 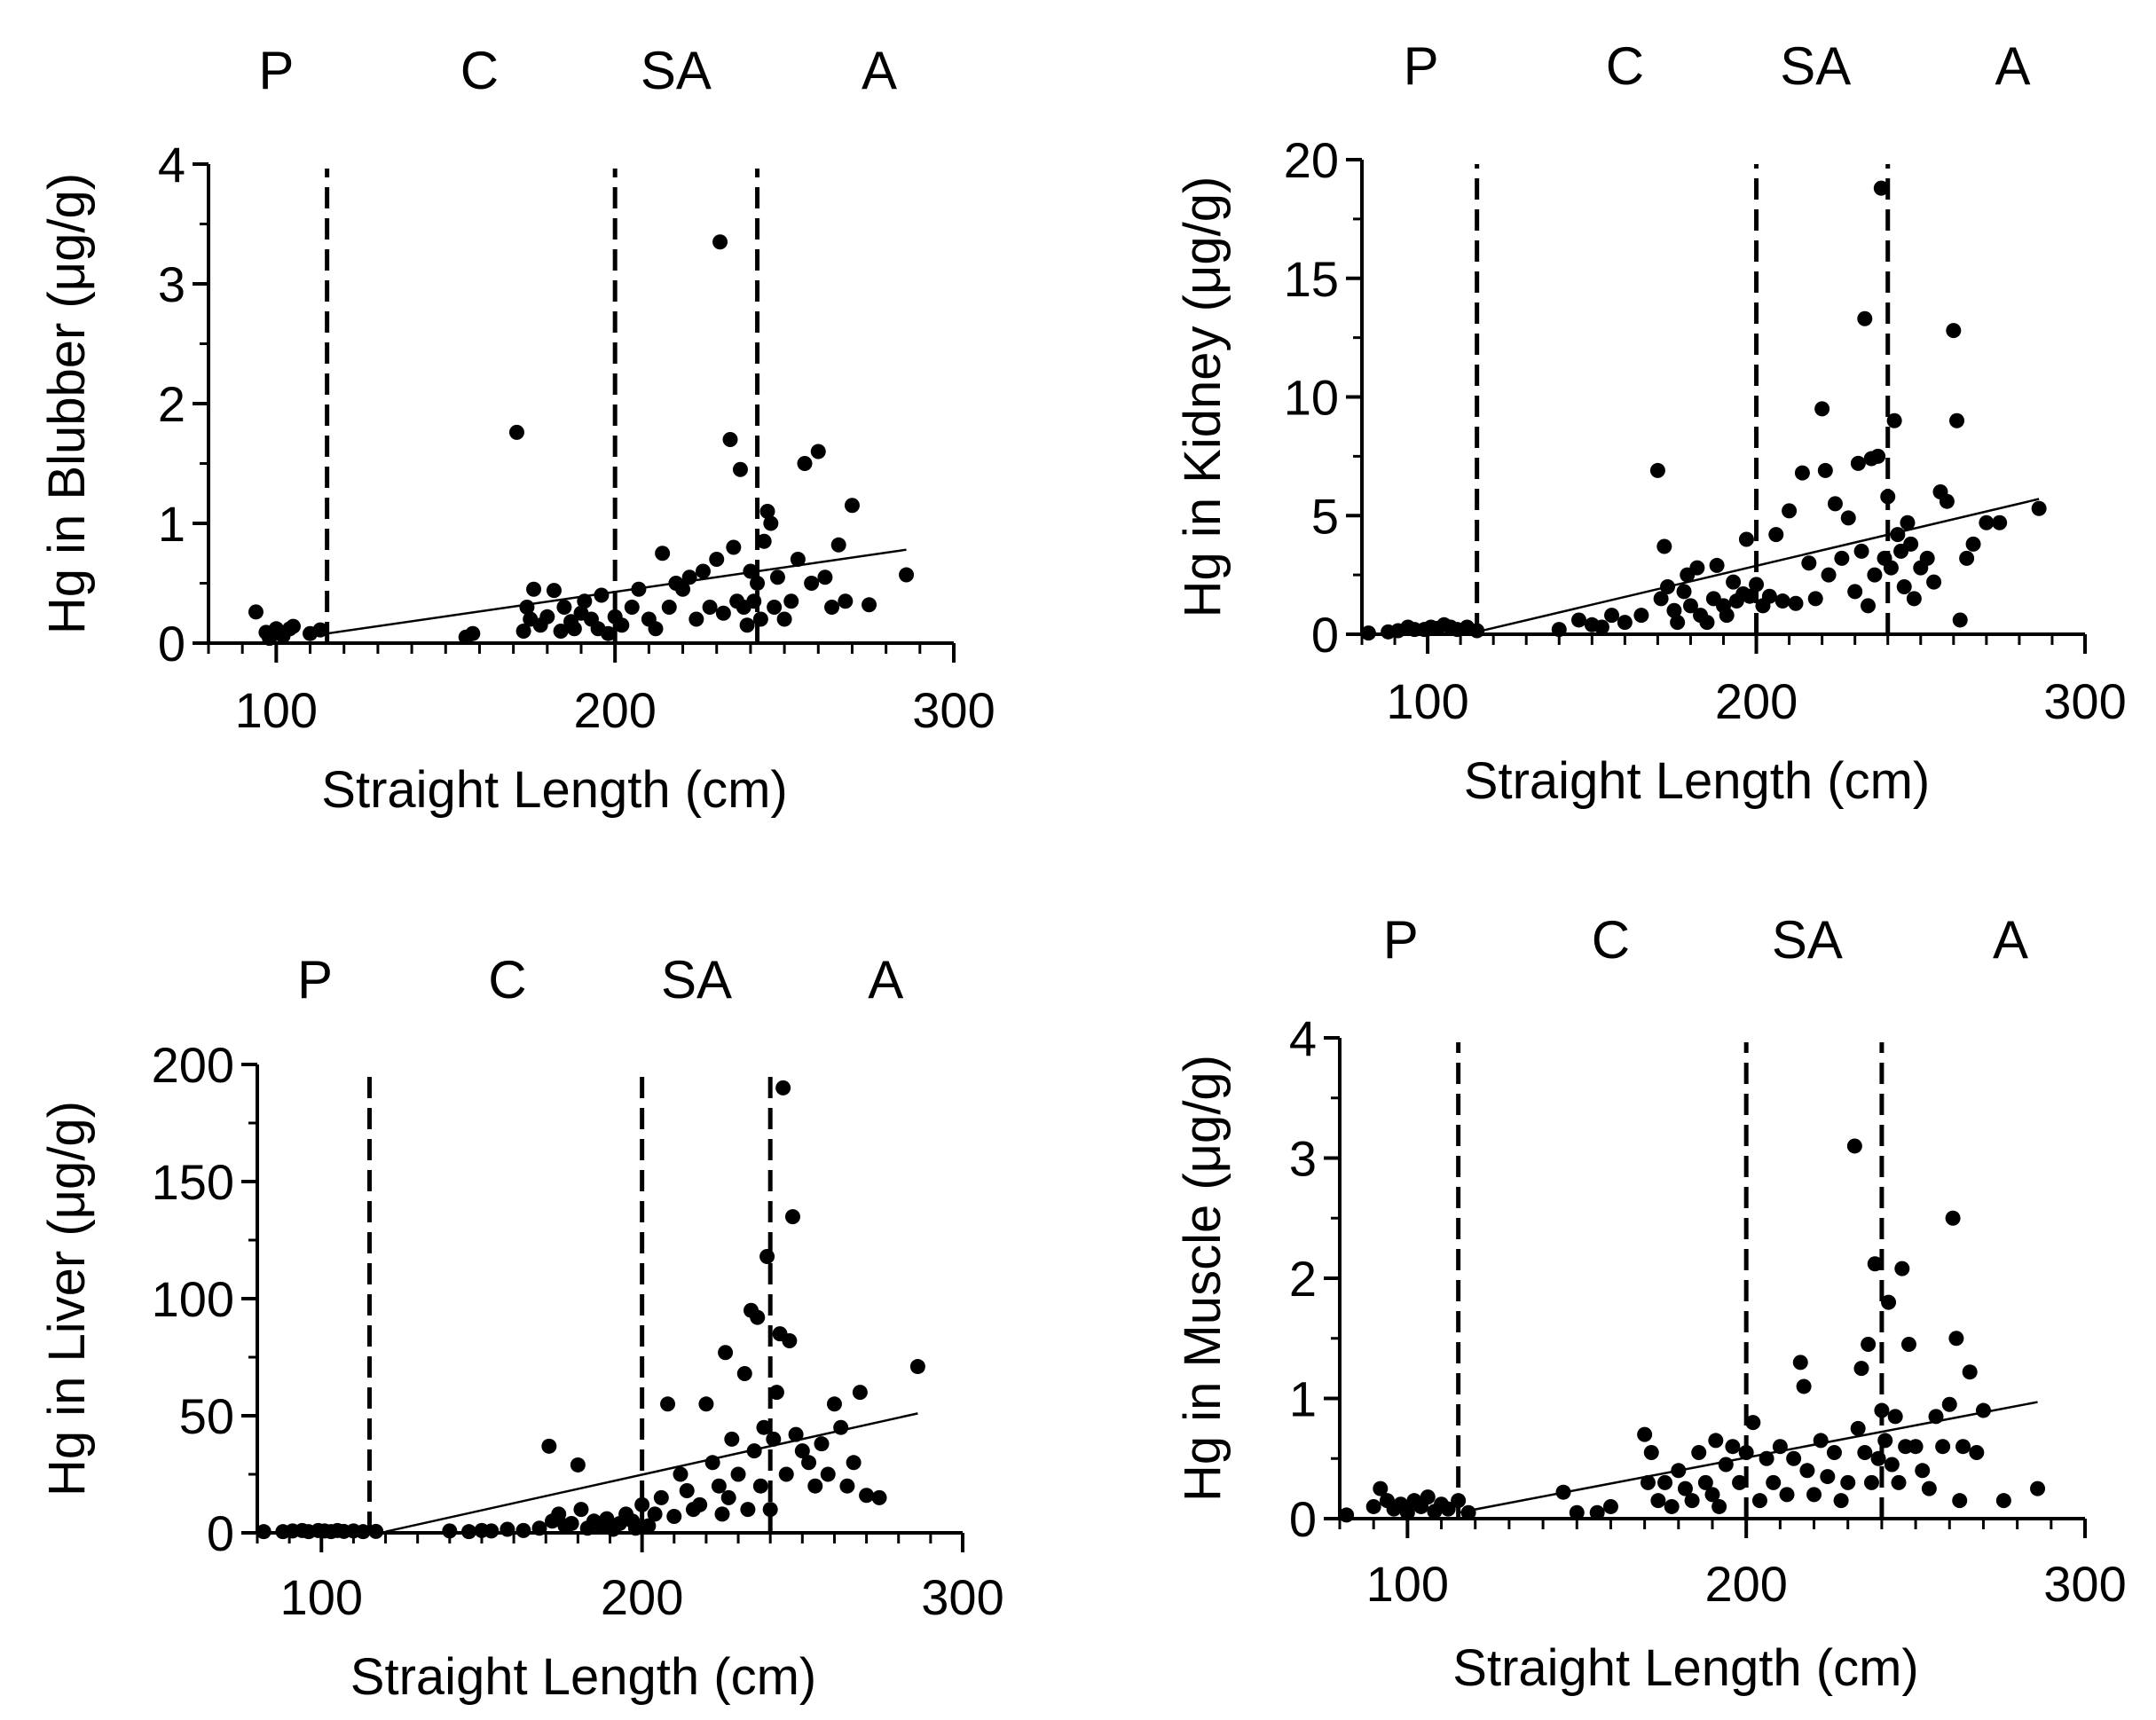 What do you see at coordinates (1312, 160) in the screenshot?
I see `y-tick-label: 20` at bounding box center [1312, 160].